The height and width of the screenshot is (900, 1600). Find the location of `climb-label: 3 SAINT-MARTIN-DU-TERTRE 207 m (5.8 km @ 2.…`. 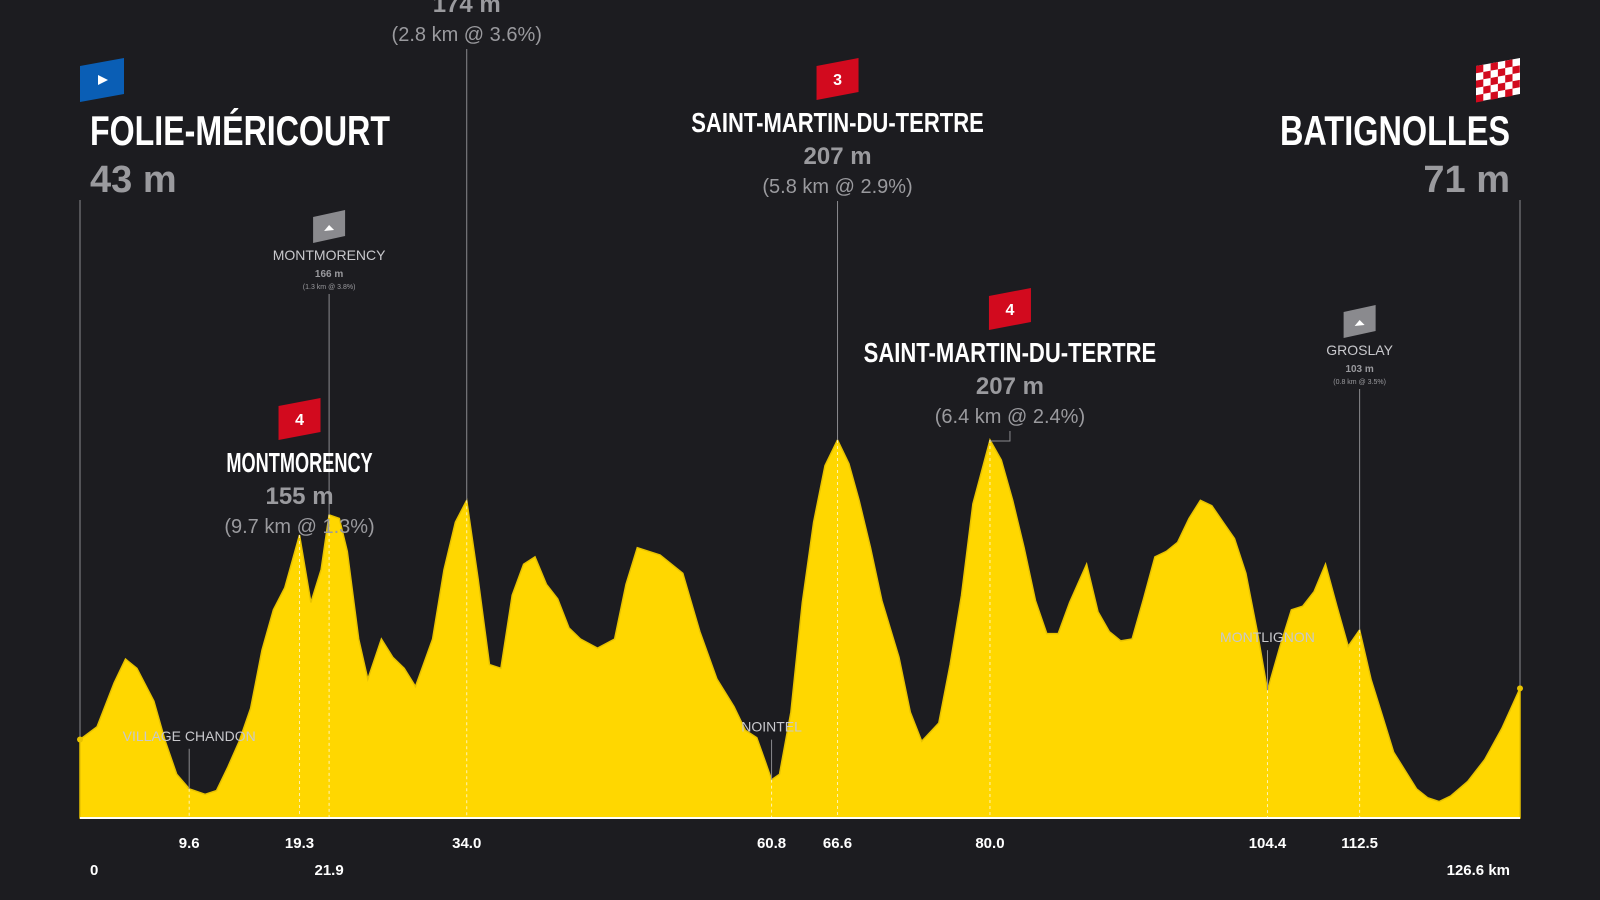

climb-label: 3 SAINT-MARTIN-DU-TERTRE 207 m (5.8 km @ 2.… is located at coordinates (837, 128).